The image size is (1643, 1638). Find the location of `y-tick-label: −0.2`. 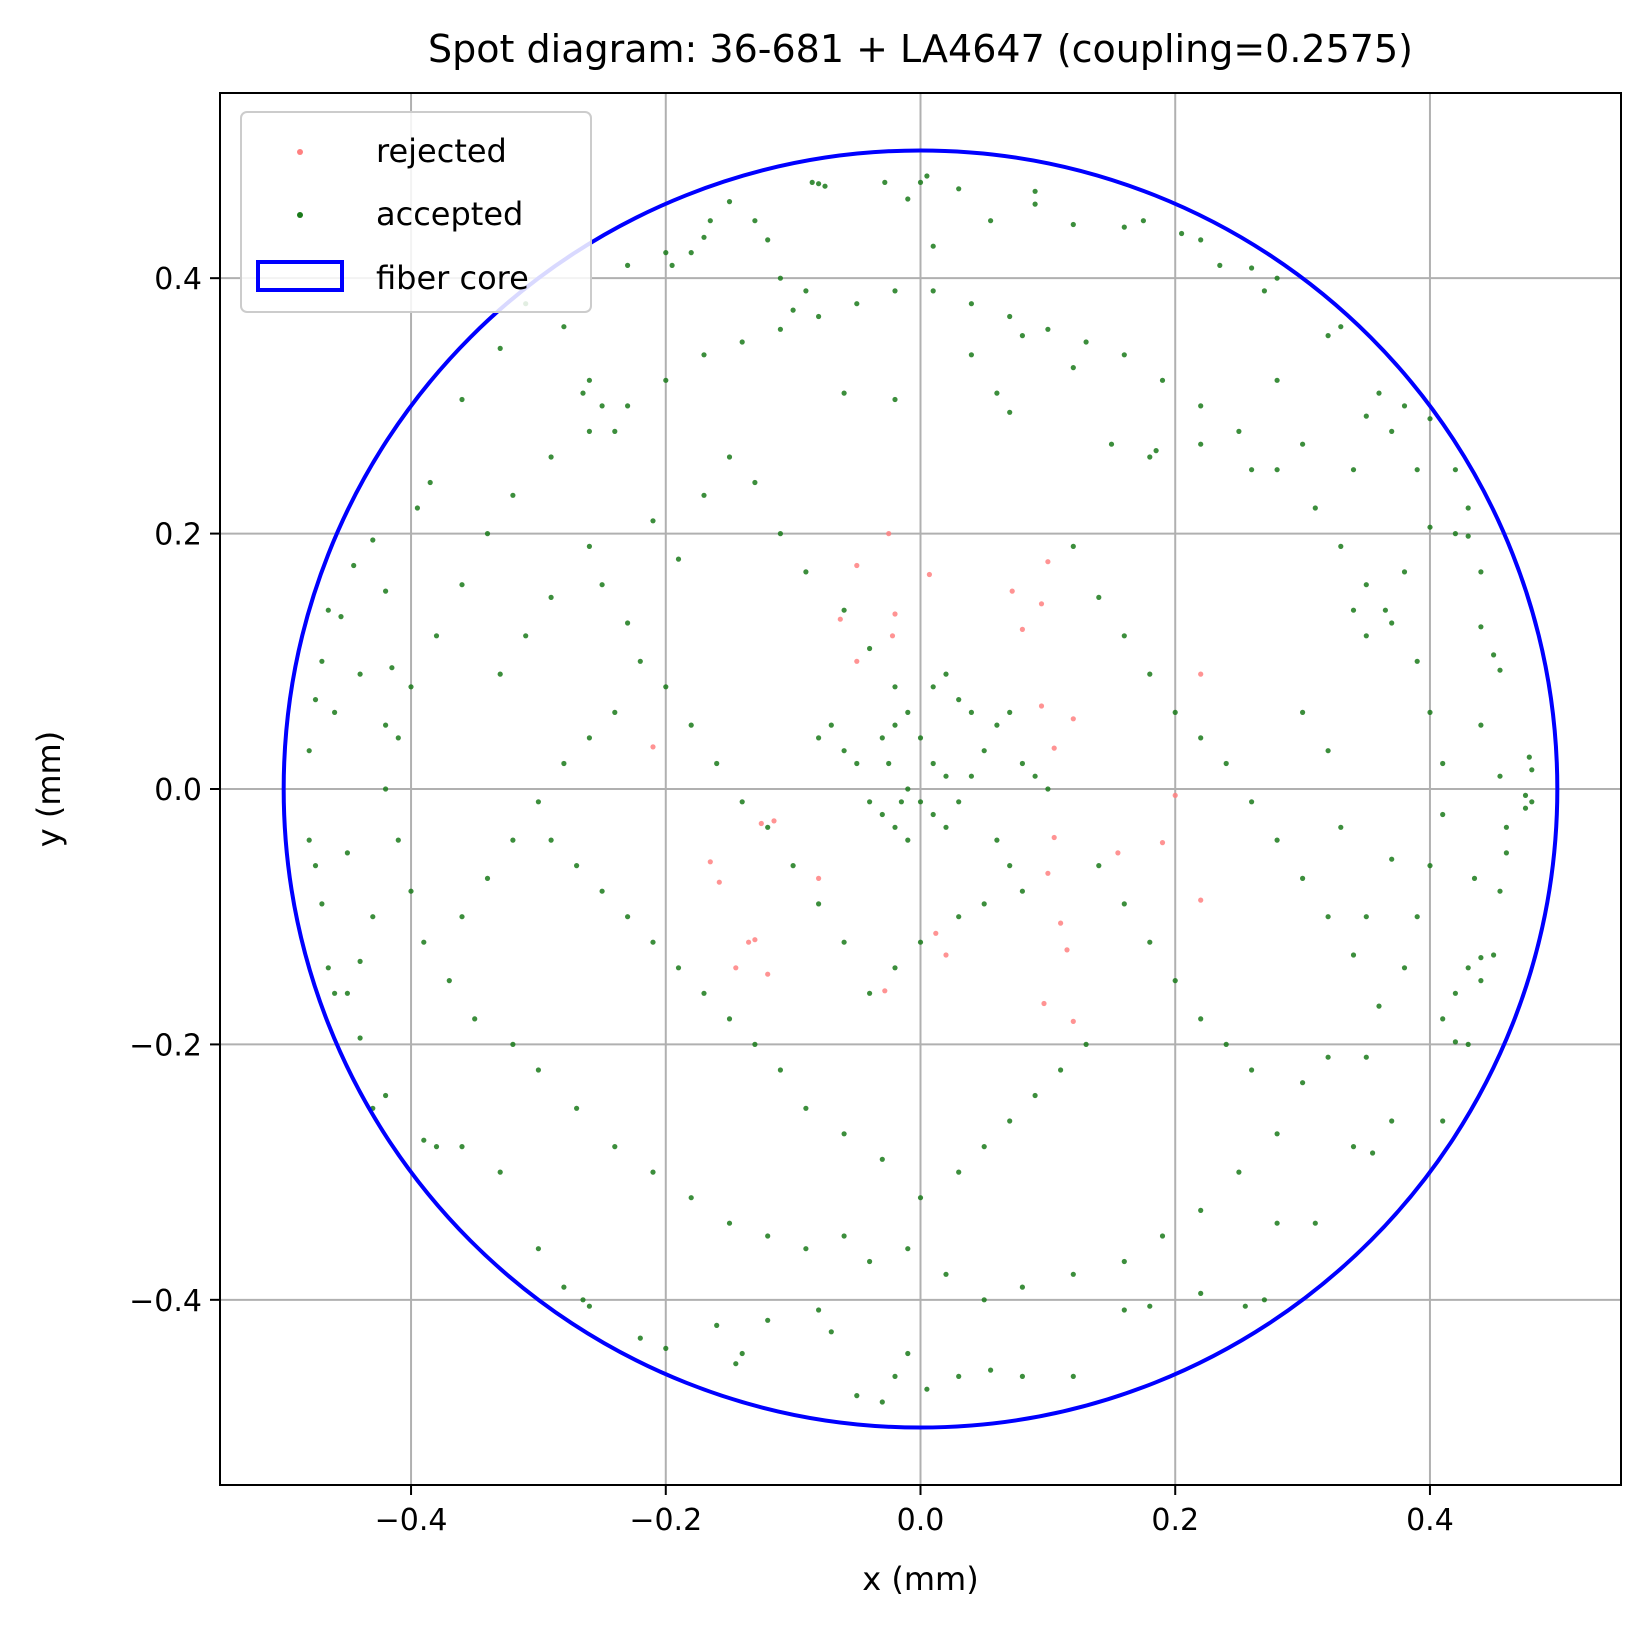

y-tick-label: −0.2 is located at coordinates (165, 1045).